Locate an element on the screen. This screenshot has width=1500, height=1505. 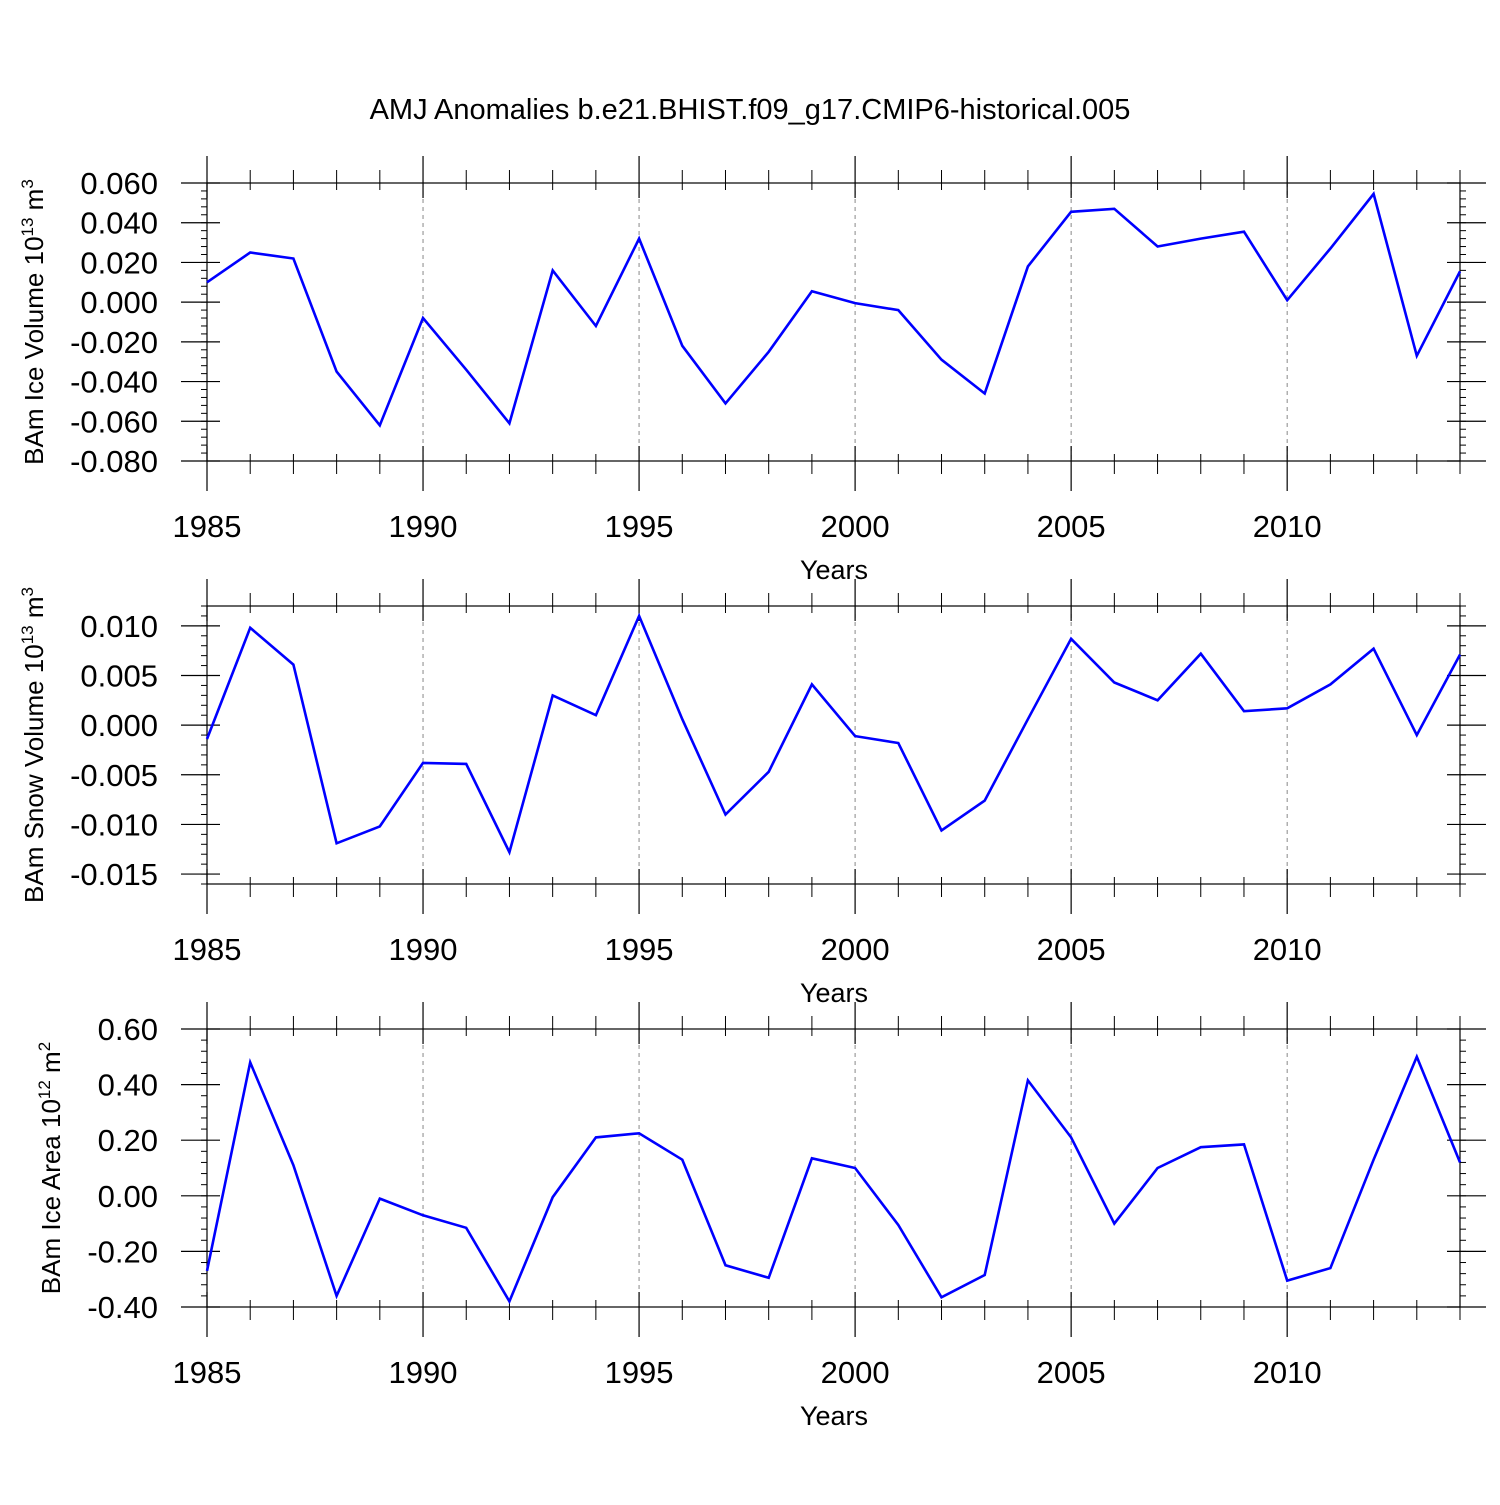
y-tick-label: -0.015 is located at coordinates (114, 874).